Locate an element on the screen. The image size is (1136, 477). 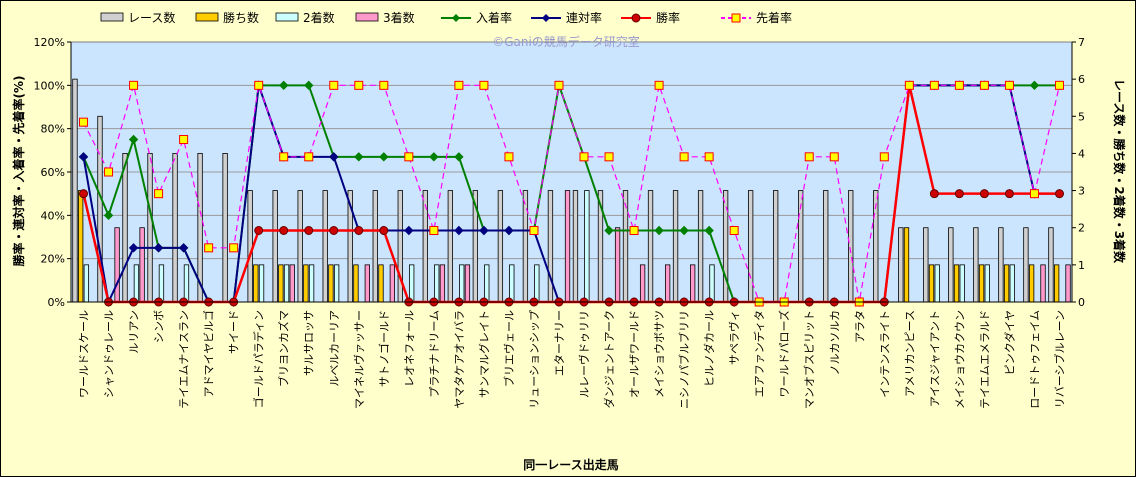
x-axis-title: 同一レース出走馬 is located at coordinates (570, 464).